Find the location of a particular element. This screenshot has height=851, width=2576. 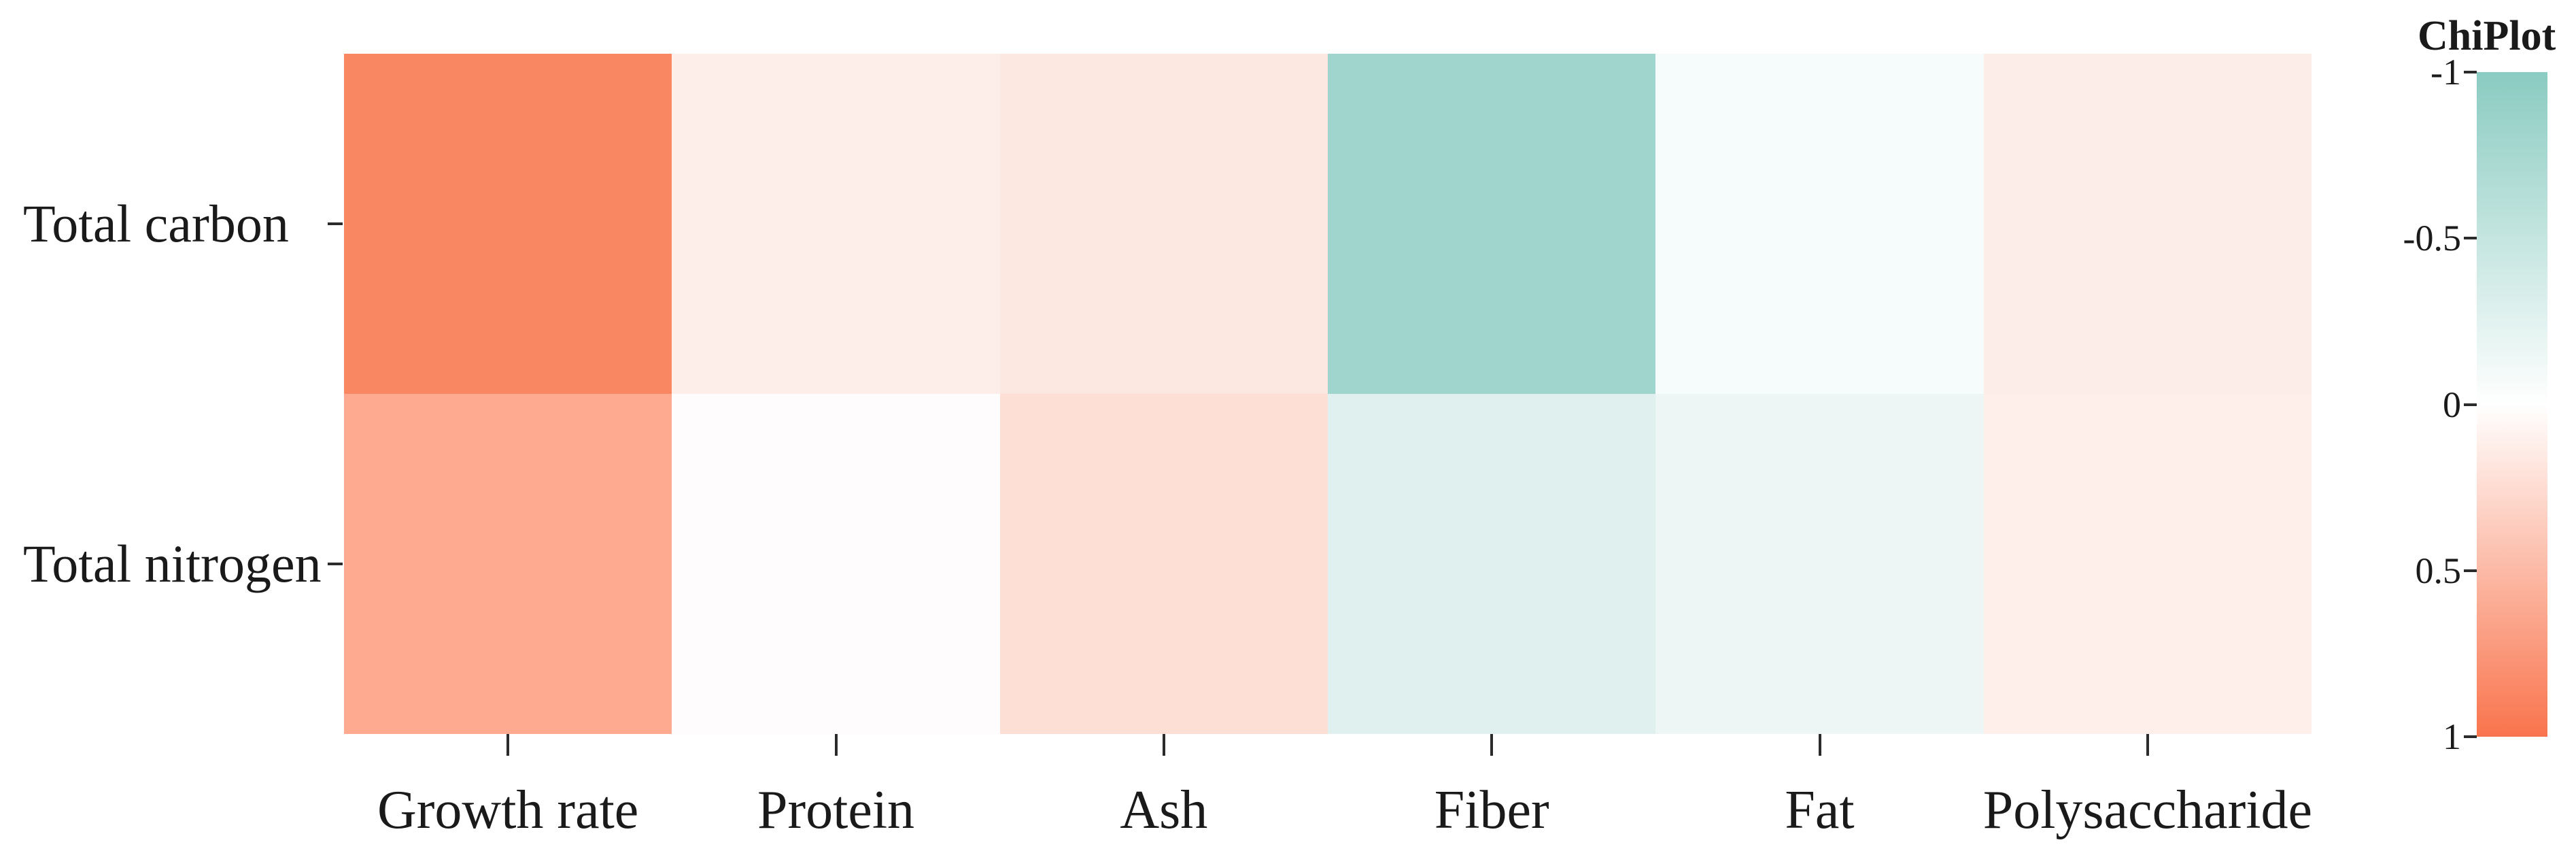

x-axis-tick-polysaccharide is located at coordinates (2147, 745).